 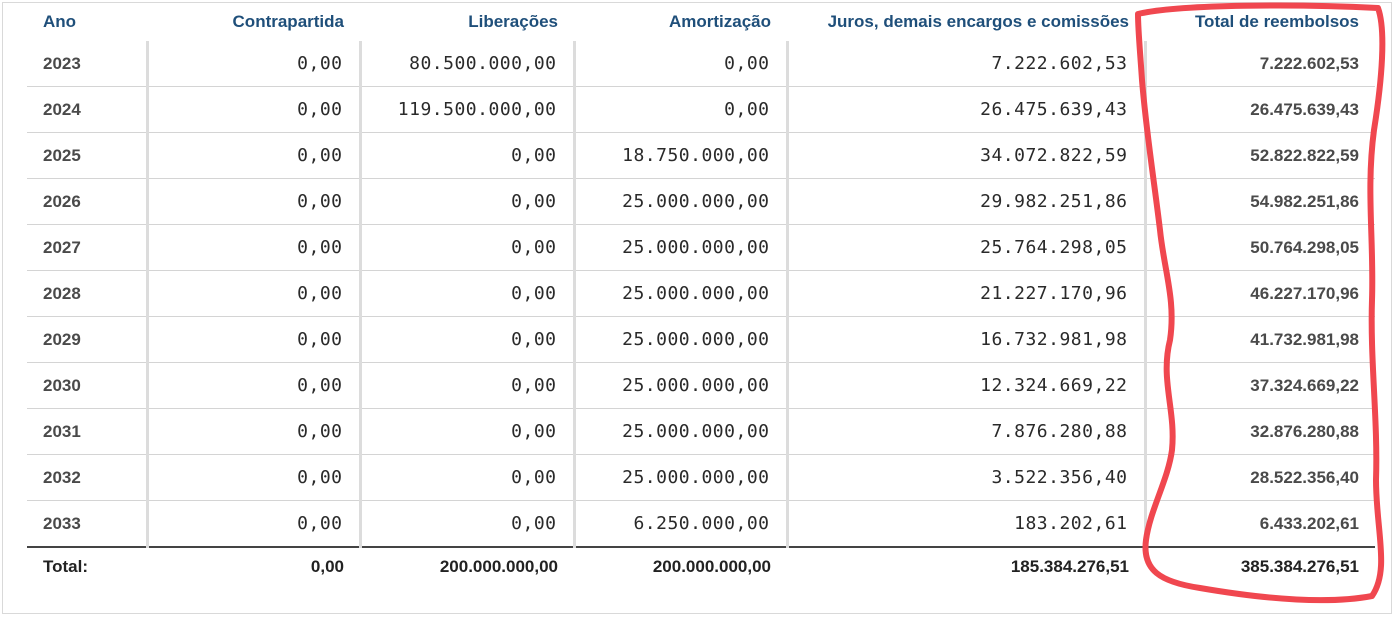 What do you see at coordinates (965, 523) in the screenshot?
I see `cell-juros: 183.202,61` at bounding box center [965, 523].